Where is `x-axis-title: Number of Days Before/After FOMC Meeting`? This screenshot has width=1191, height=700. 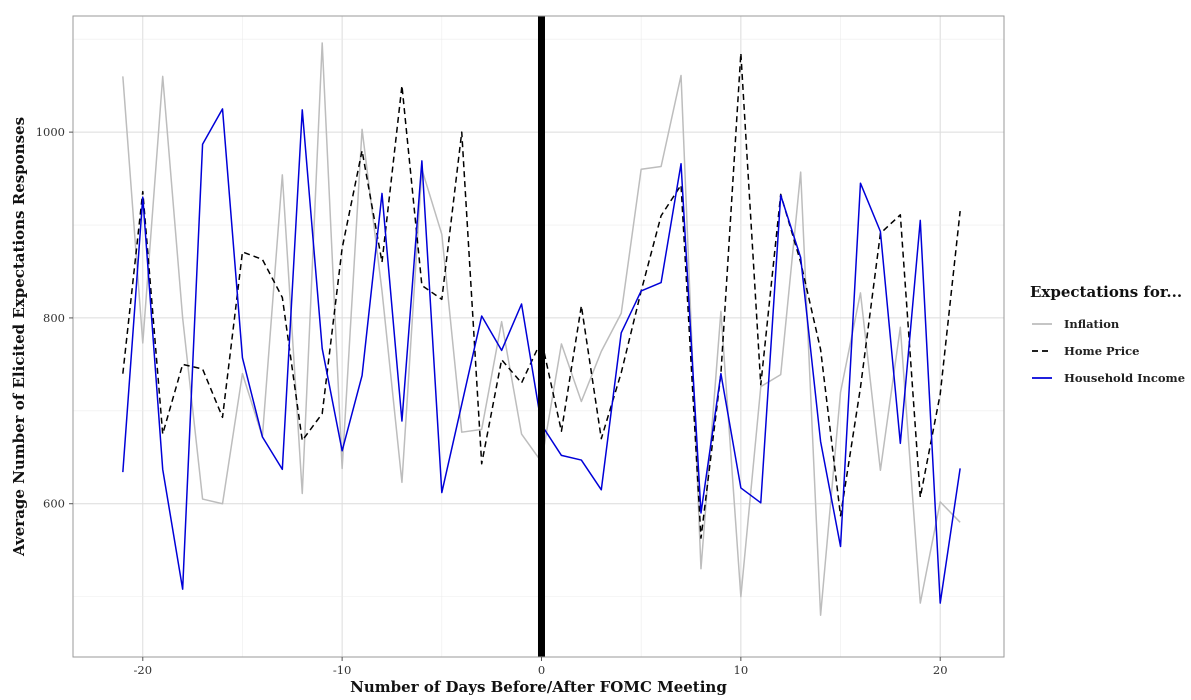
x-axis-title: Number of Days Before/After FOMC Meeting is located at coordinates (538, 687).